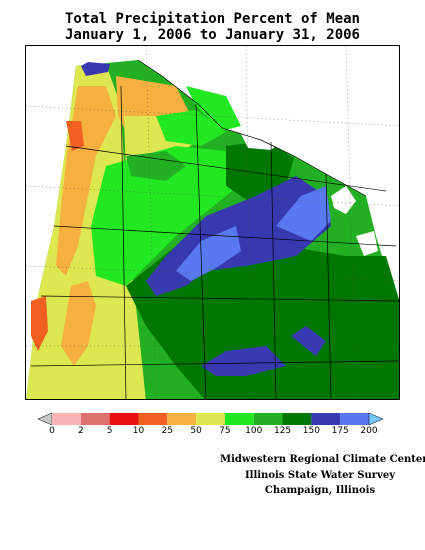 Image resolution: width=425 pixels, height=550 pixels. Describe the element at coordinates (282, 431) in the screenshot. I see `legend-tick-label: 125` at that location.